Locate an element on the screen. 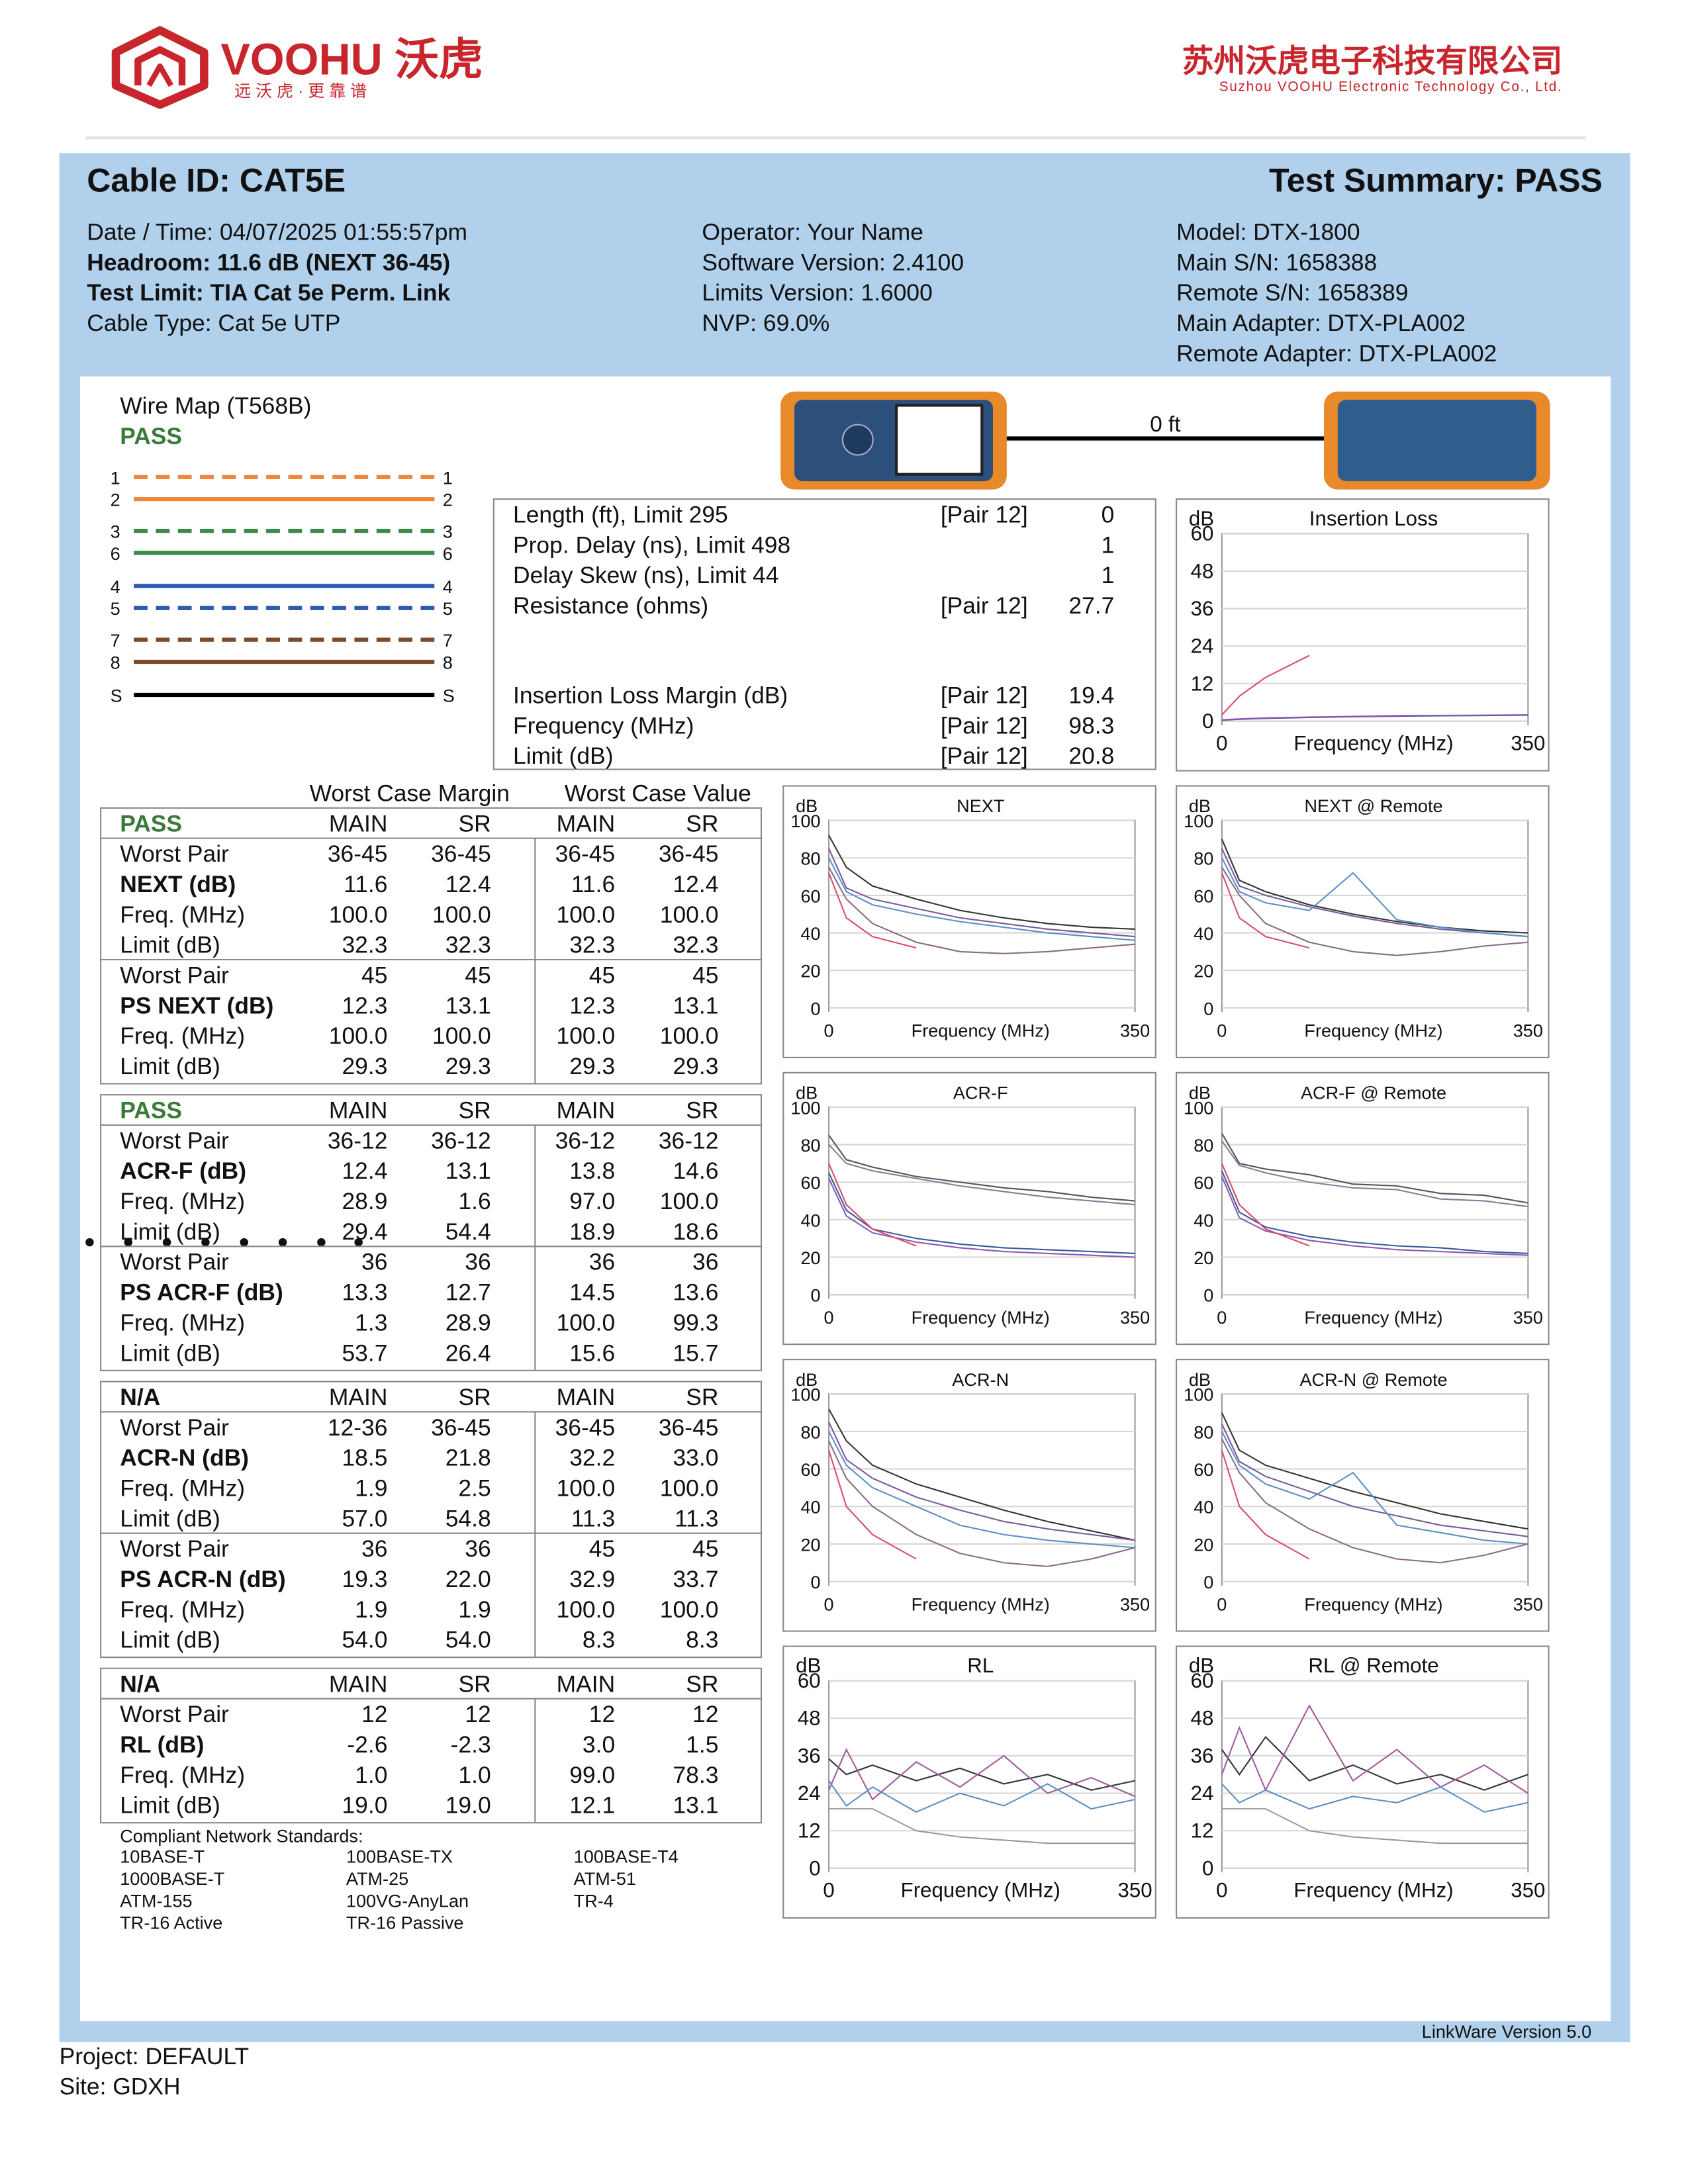 The image size is (1688, 2184). y-tick-label: 0 is located at coordinates (1208, 1008).